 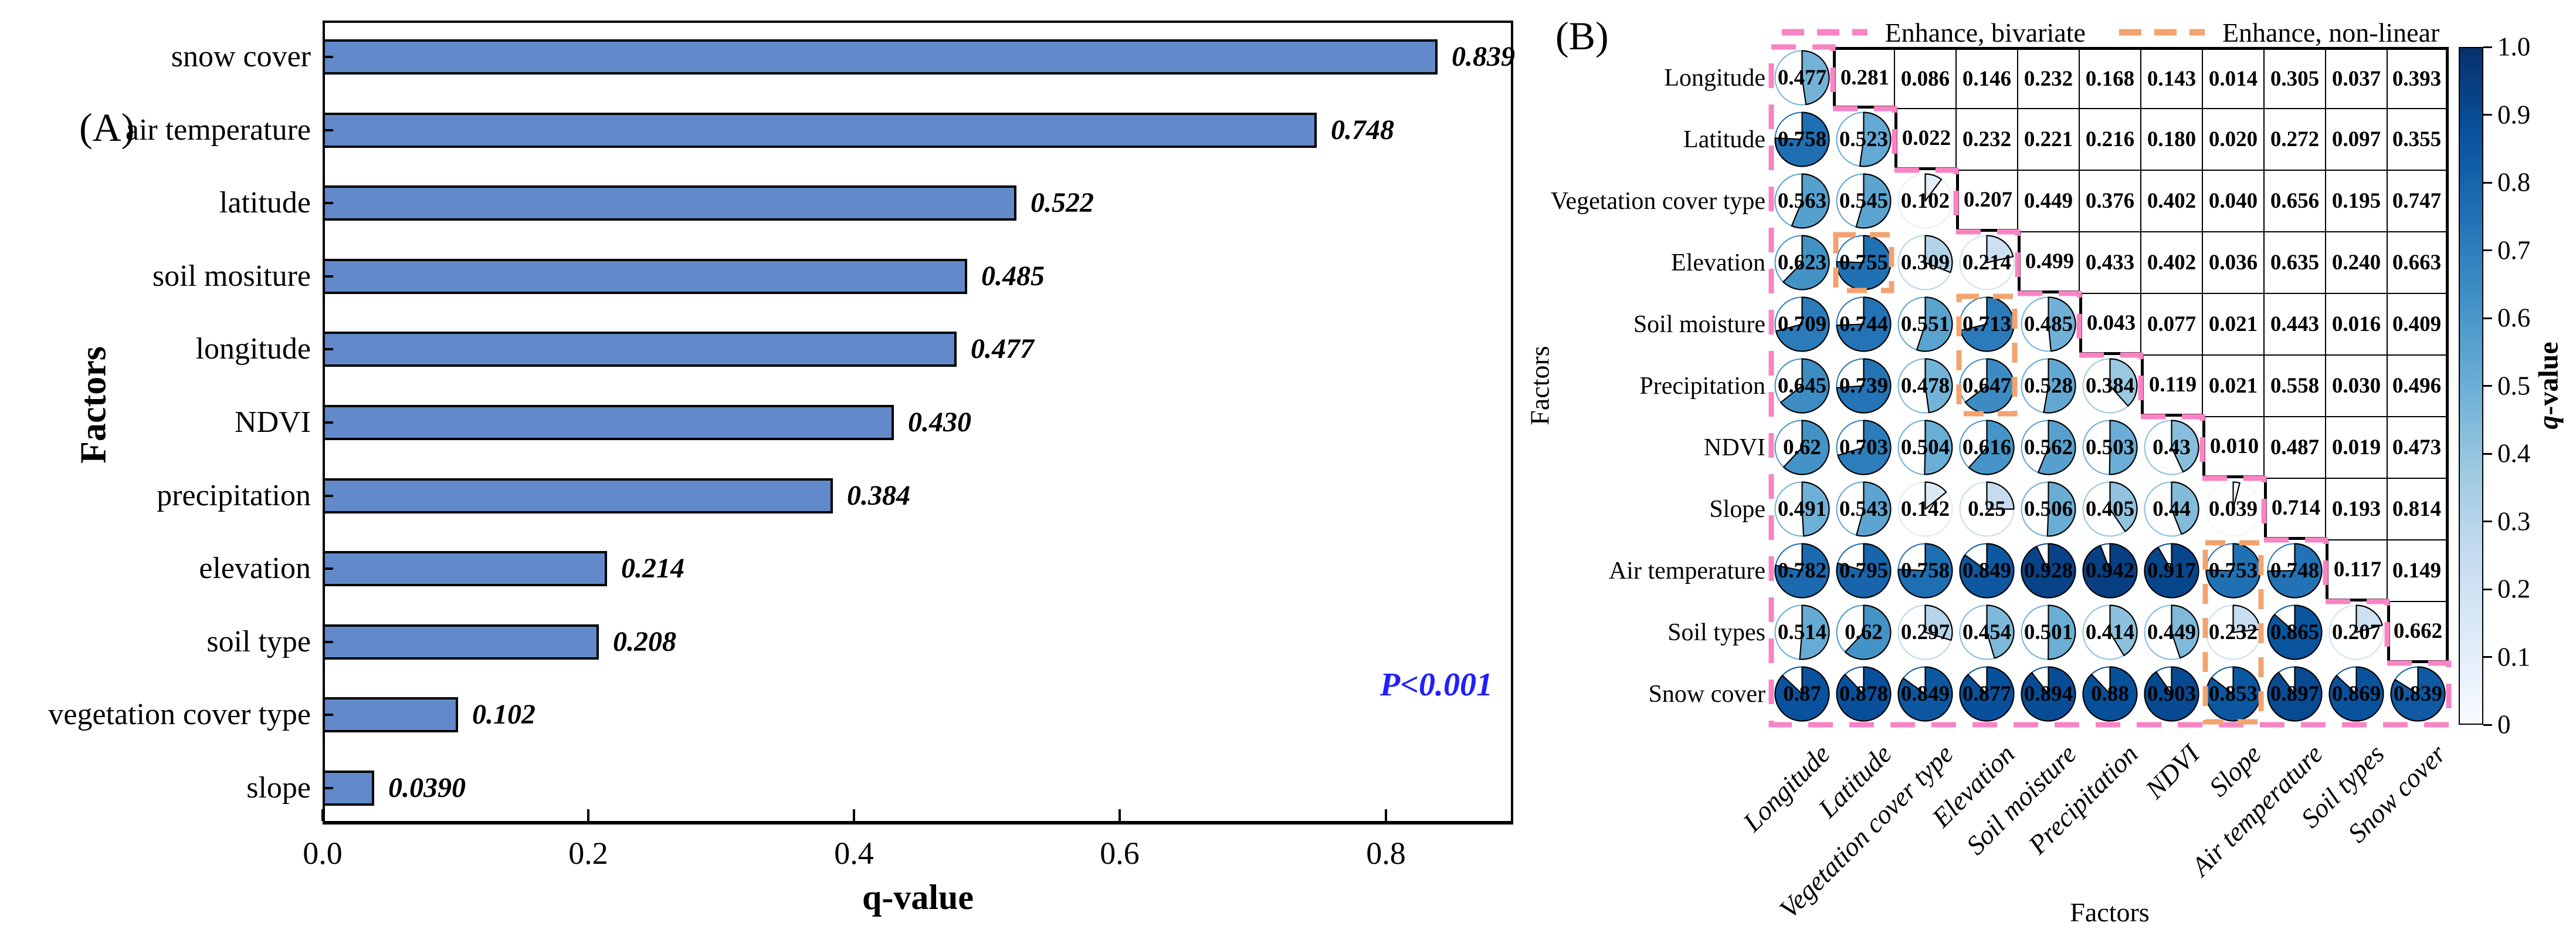 What do you see at coordinates (2356, 447) in the screenshot?
I see `matrix-upper-value: 0.019` at bounding box center [2356, 447].